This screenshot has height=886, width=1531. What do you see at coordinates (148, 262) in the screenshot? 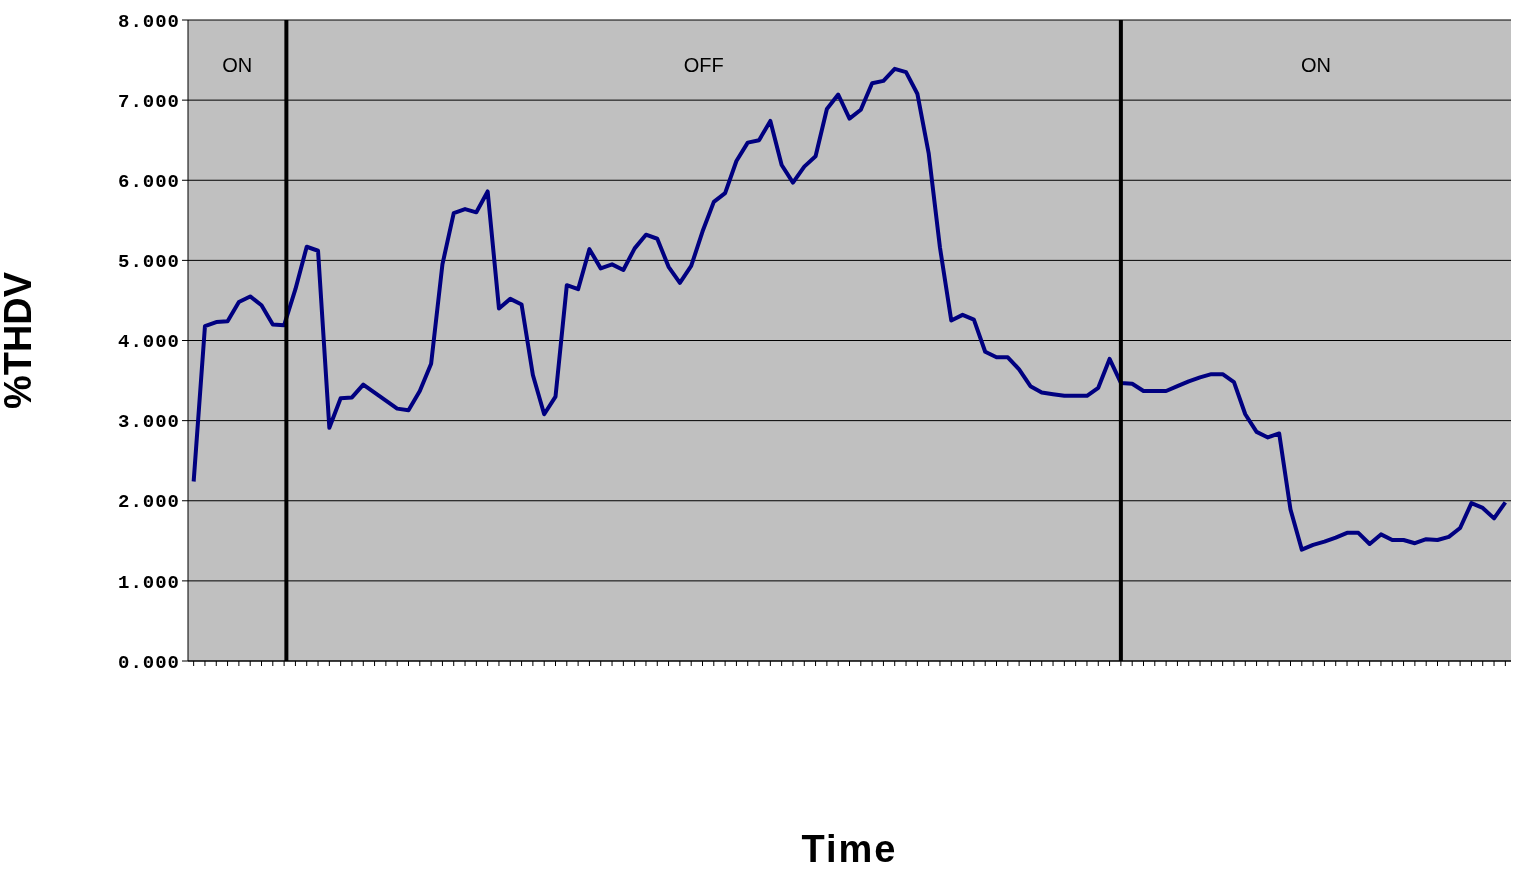
I see `y-tick-label: 5.000` at bounding box center [148, 262].